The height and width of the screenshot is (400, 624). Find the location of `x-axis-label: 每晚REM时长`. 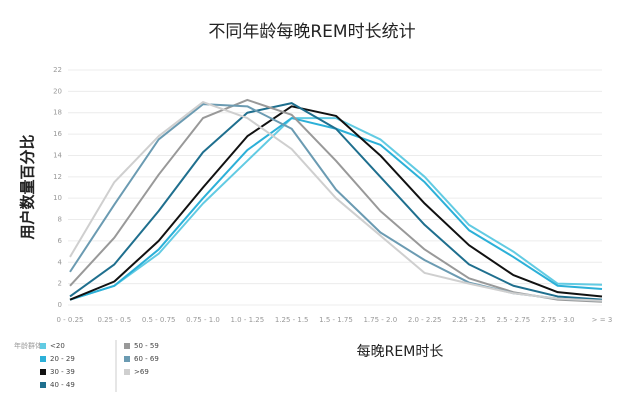

x-axis-label: 每晚REM时长 is located at coordinates (400, 352).